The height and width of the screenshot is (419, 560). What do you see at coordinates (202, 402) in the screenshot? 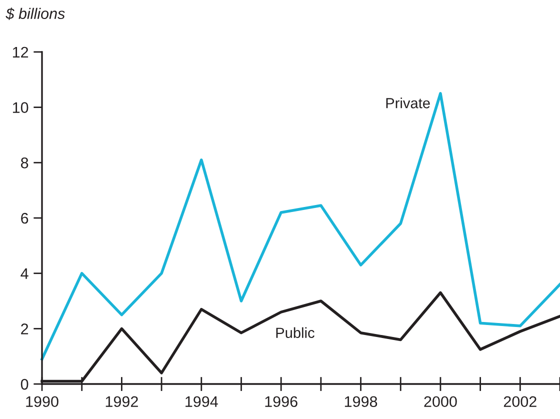
I see `x-tick-label: 1994` at bounding box center [202, 402].